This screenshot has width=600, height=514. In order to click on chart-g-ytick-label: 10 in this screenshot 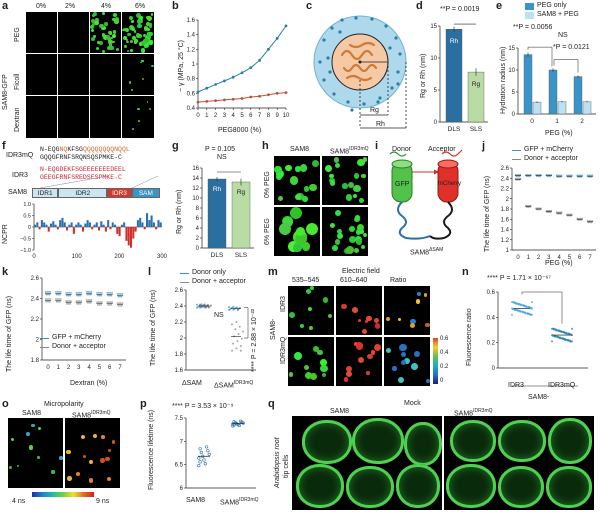, I will do `click(195, 199)`.